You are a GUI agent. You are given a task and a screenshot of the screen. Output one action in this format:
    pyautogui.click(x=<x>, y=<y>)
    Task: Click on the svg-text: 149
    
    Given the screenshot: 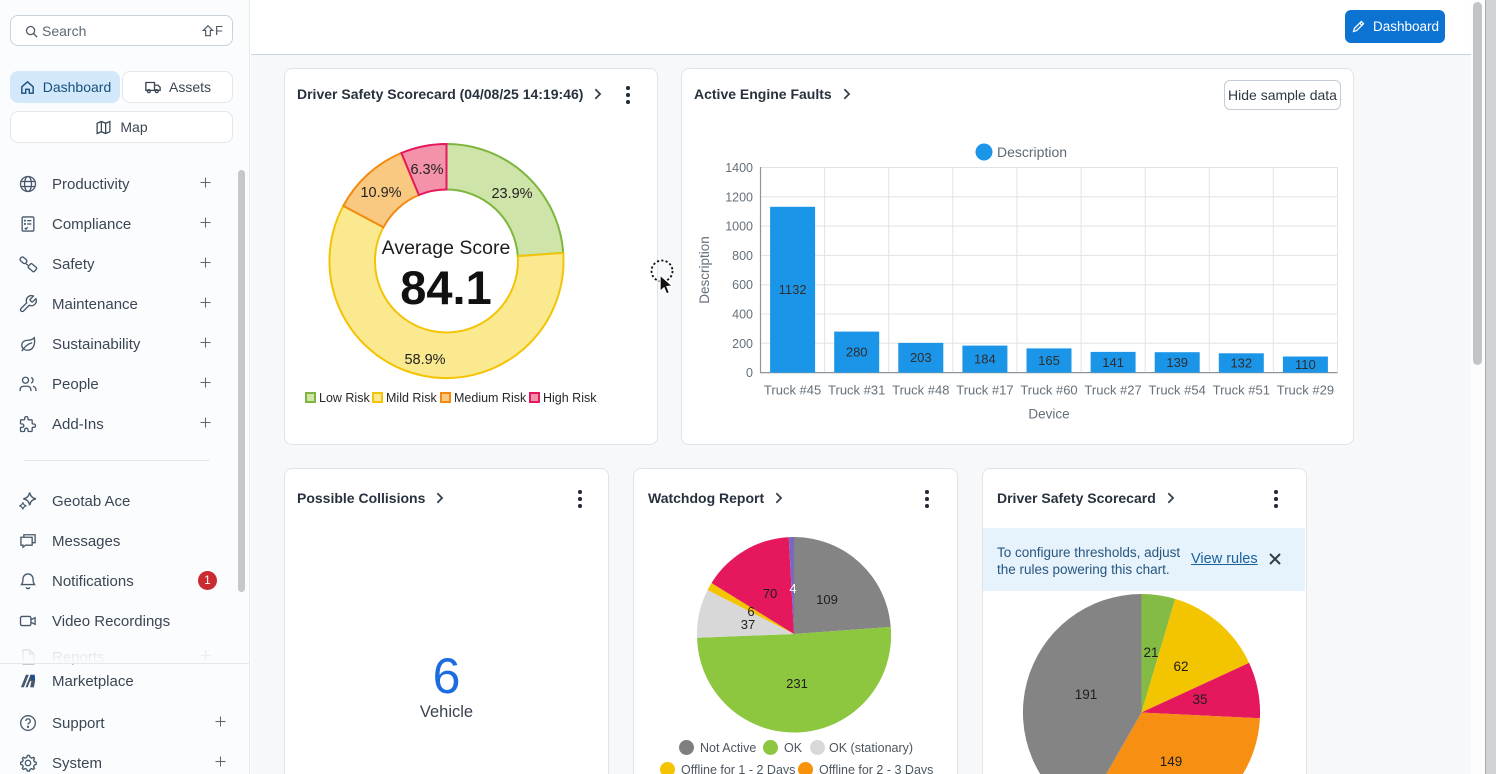 What is the action you would take?
    pyautogui.click(x=1171, y=761)
    